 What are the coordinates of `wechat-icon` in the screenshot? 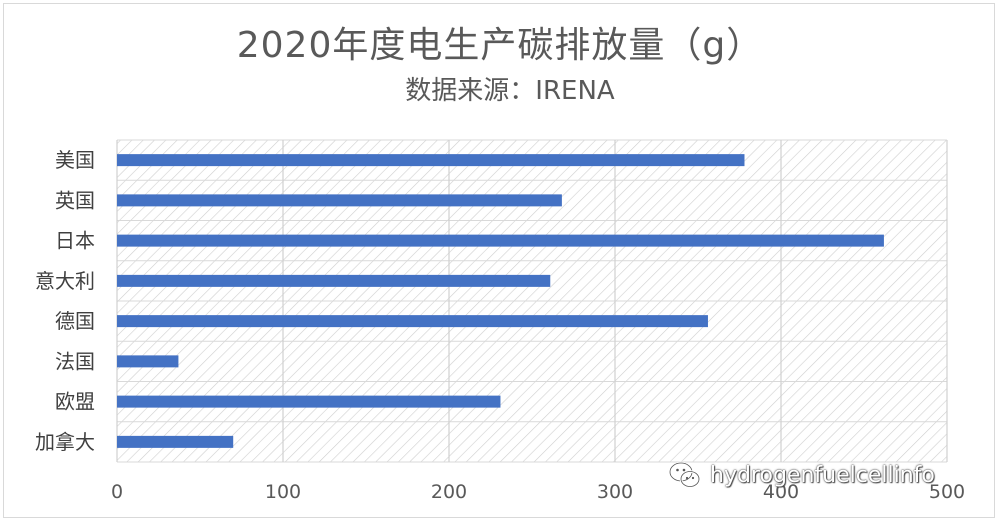 It's located at (684, 474).